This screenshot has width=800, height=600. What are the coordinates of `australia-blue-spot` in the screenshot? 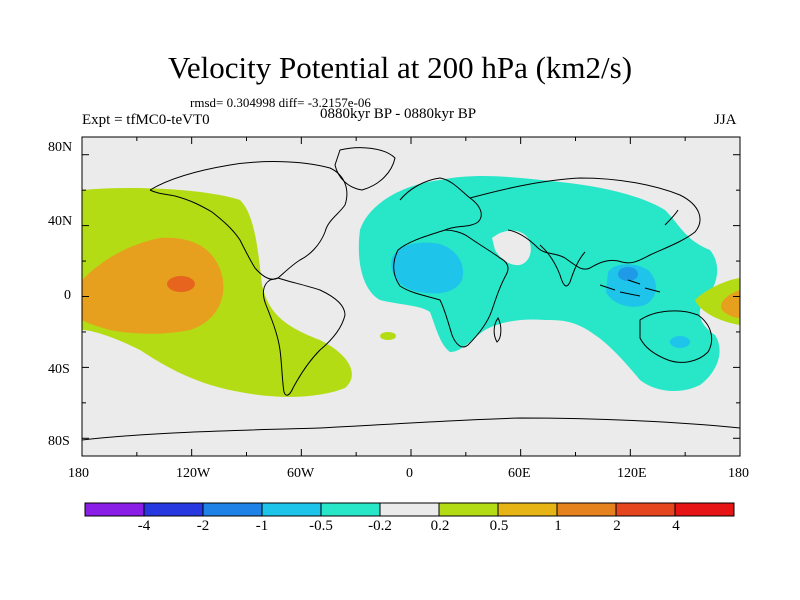 It's located at (680, 342).